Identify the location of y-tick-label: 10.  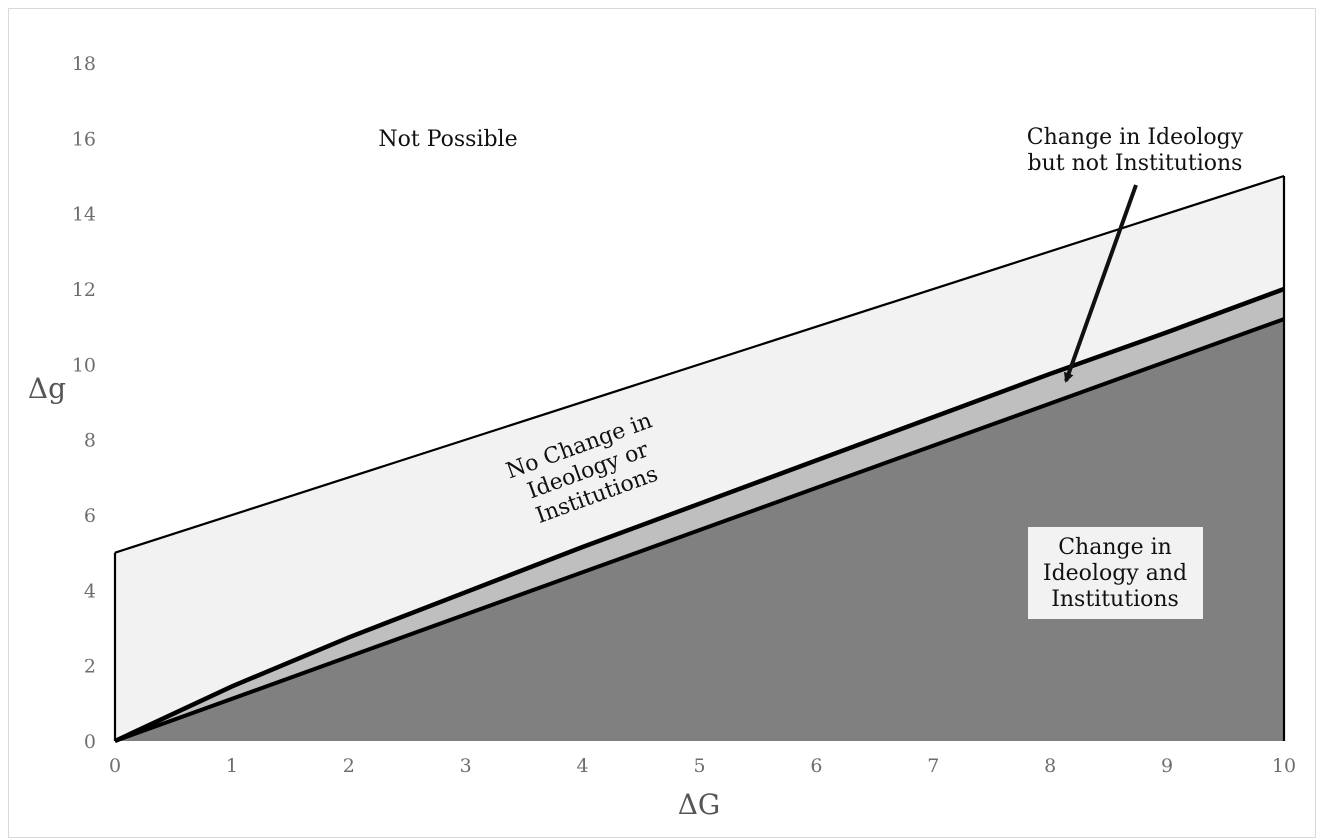
(84, 365).